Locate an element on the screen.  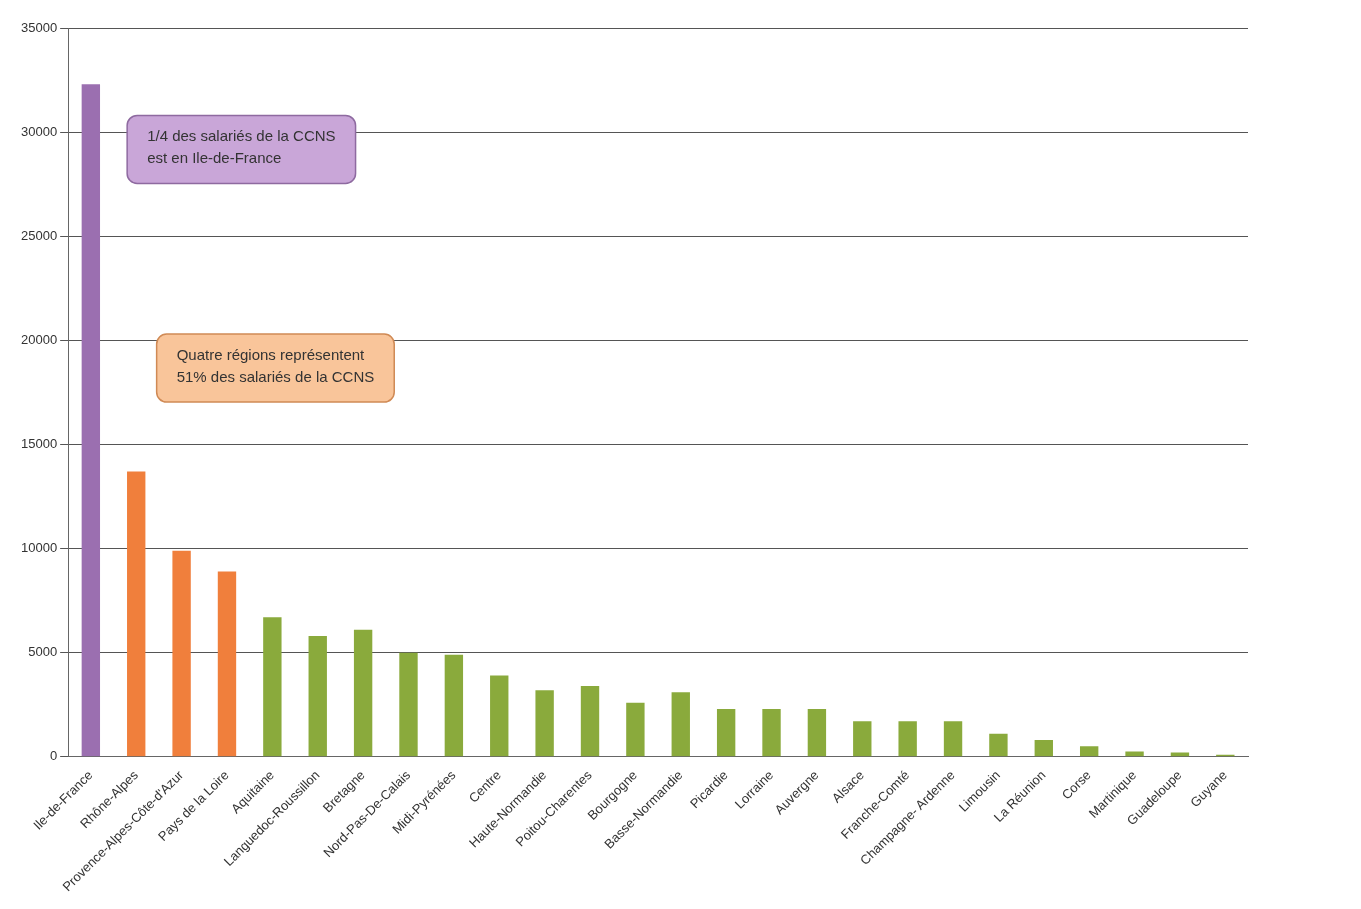
y-tick-label: 10000 is located at coordinates (39, 548).